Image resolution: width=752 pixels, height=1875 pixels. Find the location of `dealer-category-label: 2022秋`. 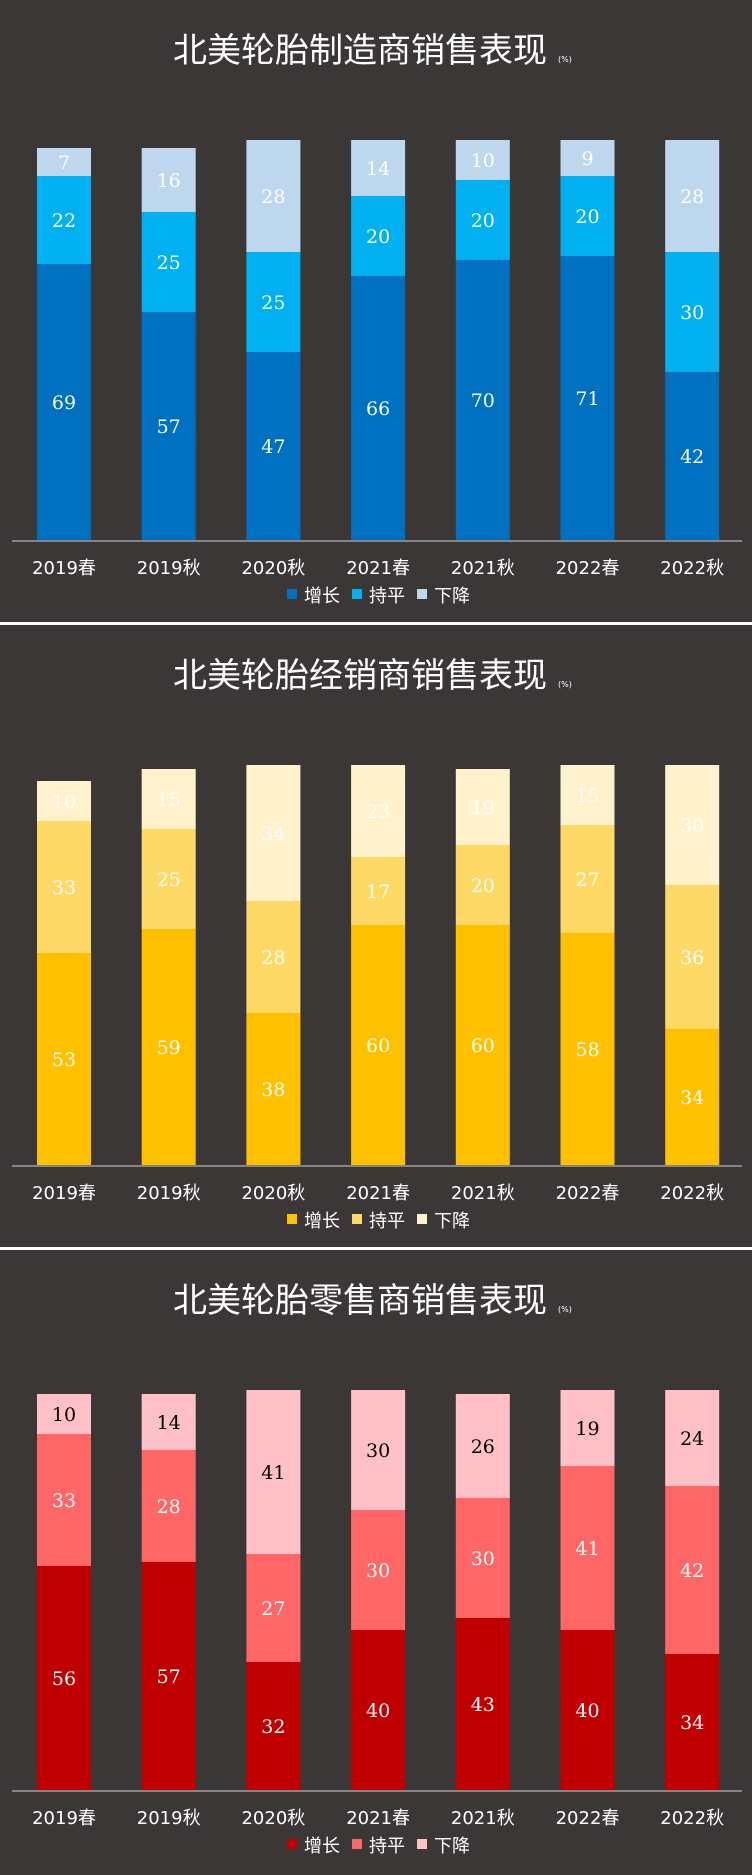

dealer-category-label: 2022秋 is located at coordinates (692, 1193).